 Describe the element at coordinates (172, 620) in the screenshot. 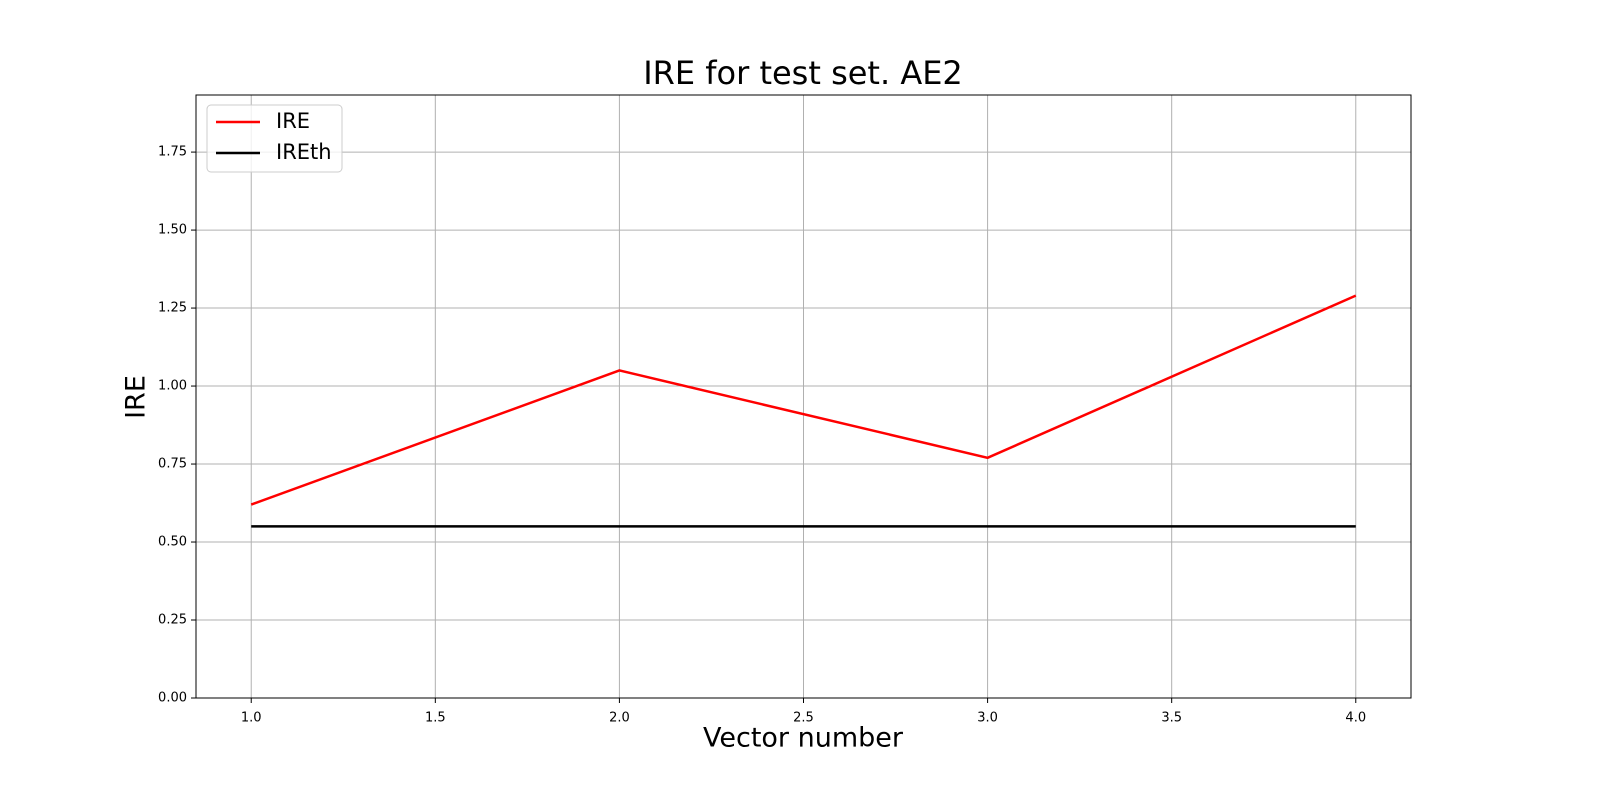

I see `y-tick-label: 0.25` at that location.